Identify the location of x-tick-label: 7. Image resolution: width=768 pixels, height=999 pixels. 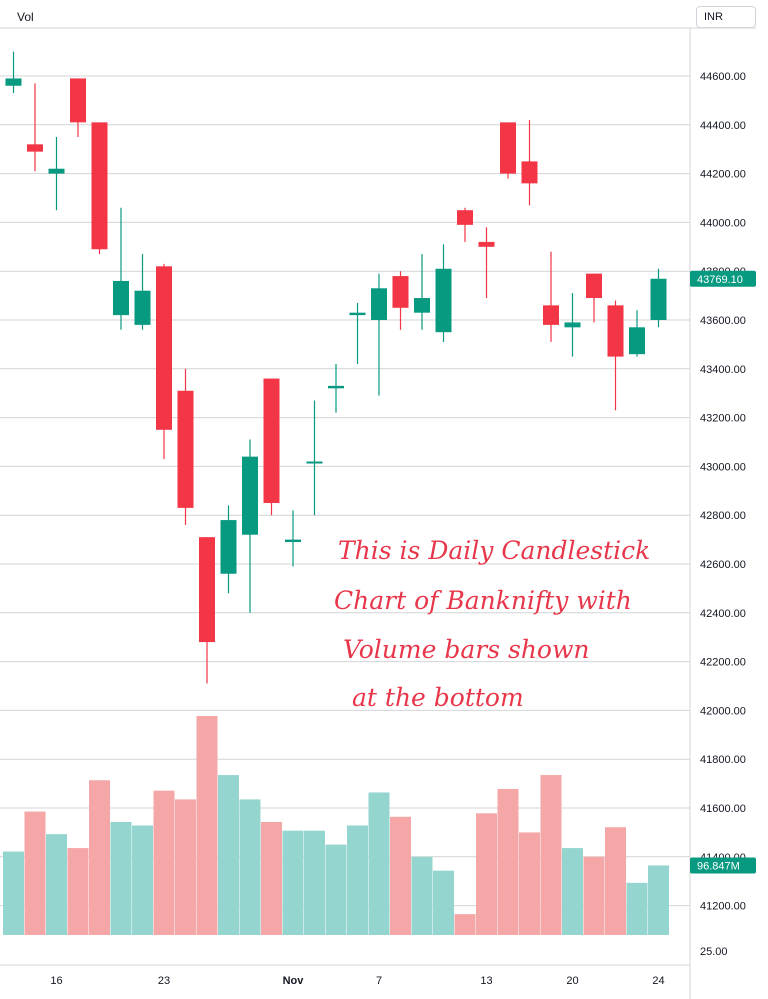
(379, 981).